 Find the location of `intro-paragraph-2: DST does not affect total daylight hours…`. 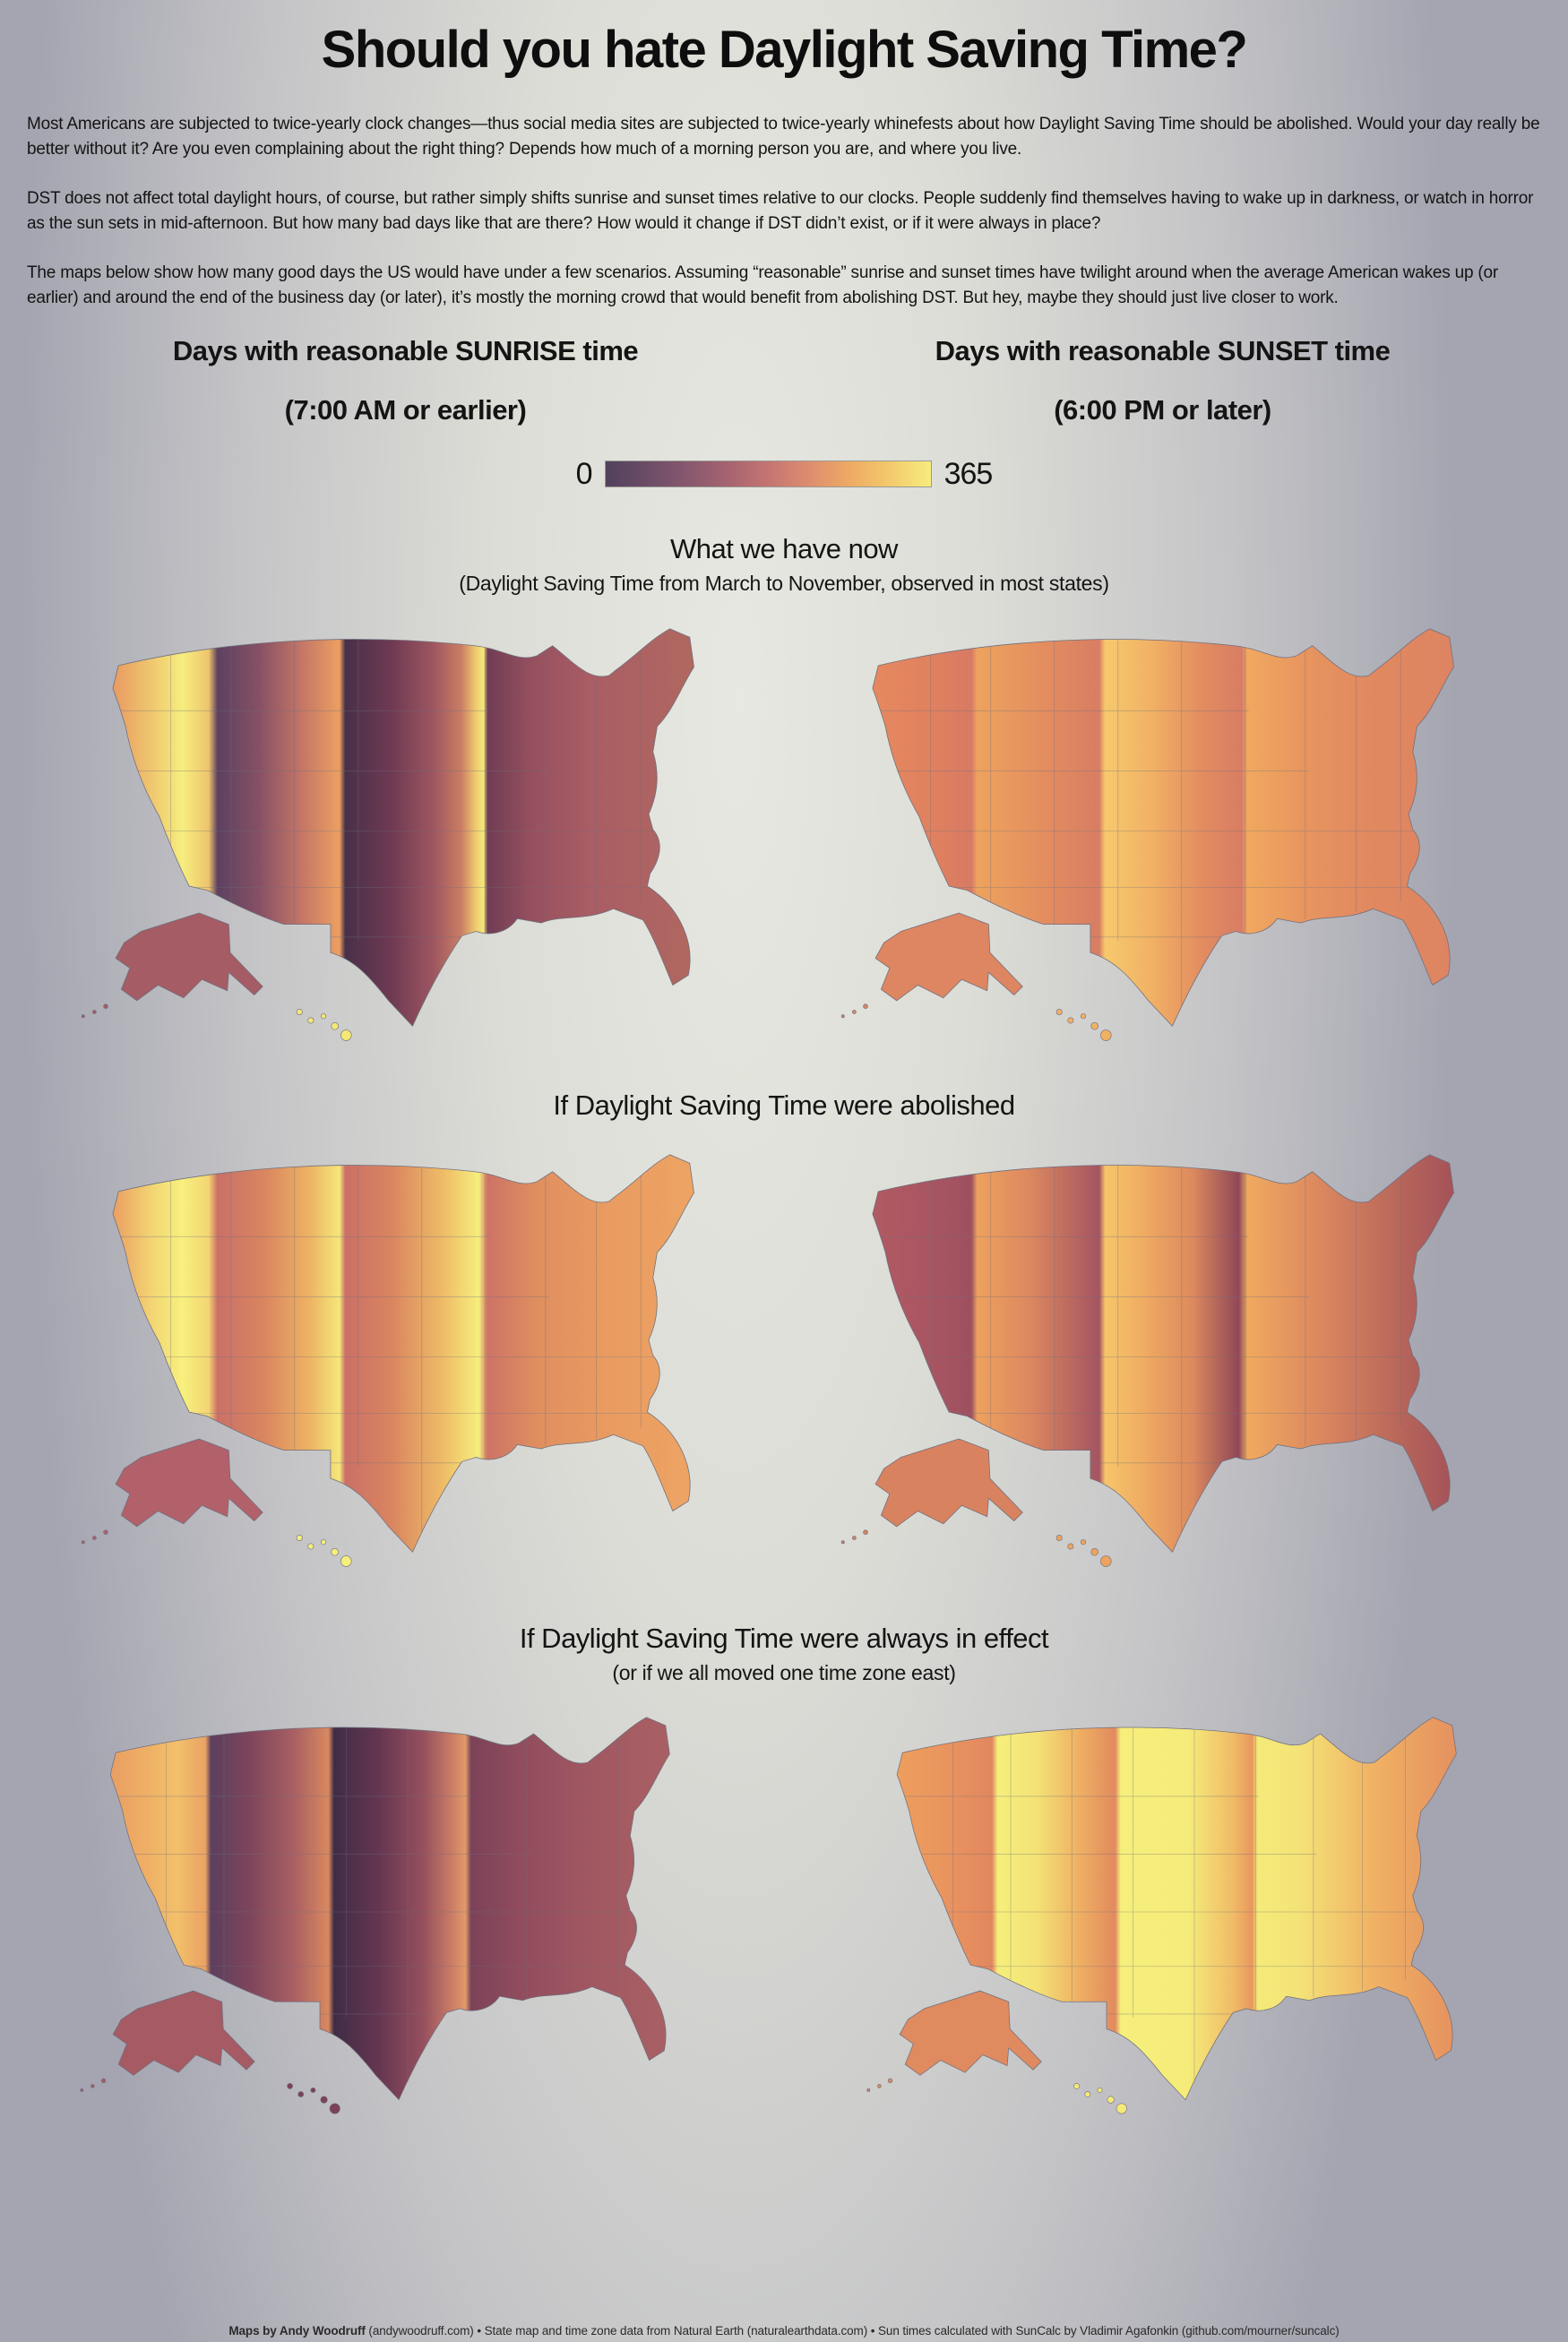

intro-paragraph-2: DST does not affect total daylight hours… is located at coordinates (780, 211).